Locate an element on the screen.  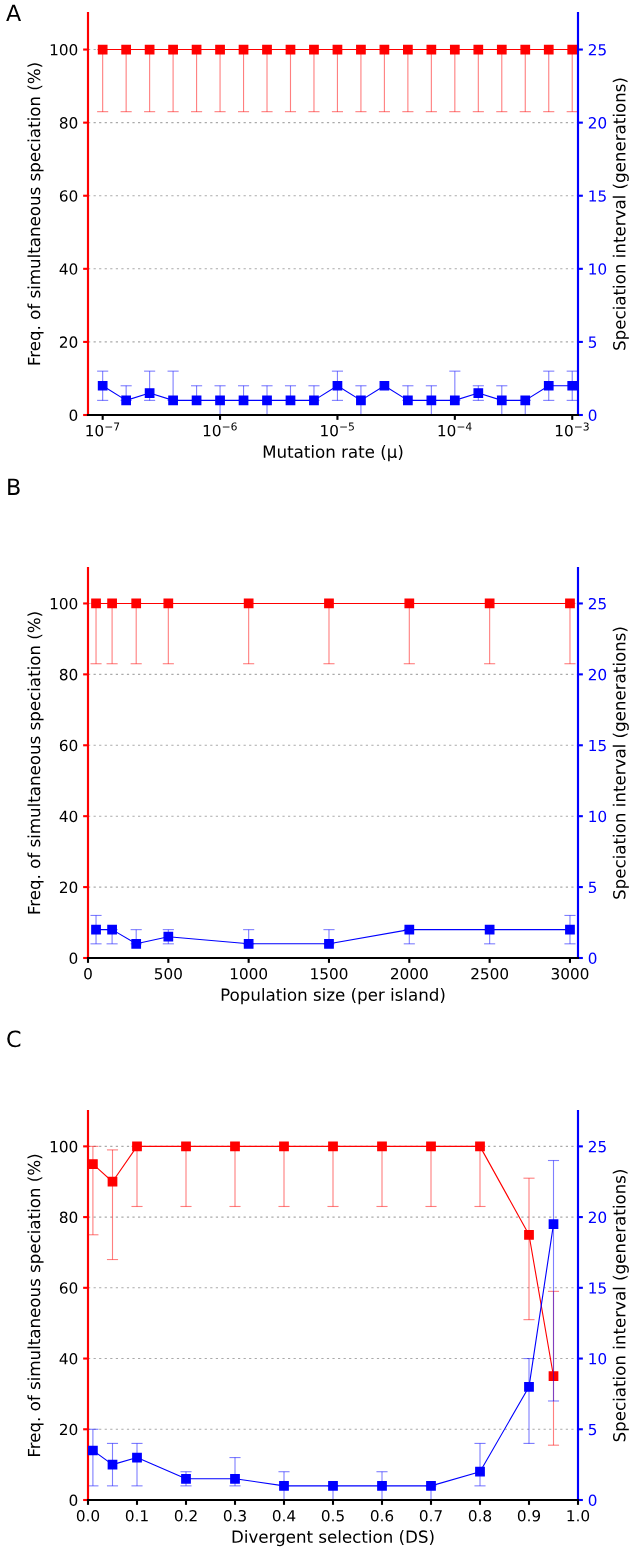
chart-title: A is located at coordinates (14, 12).